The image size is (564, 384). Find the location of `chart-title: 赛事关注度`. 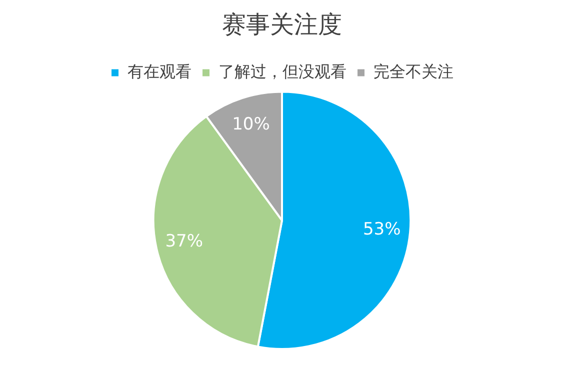

chart-title: 赛事关注度 is located at coordinates (282, 24).